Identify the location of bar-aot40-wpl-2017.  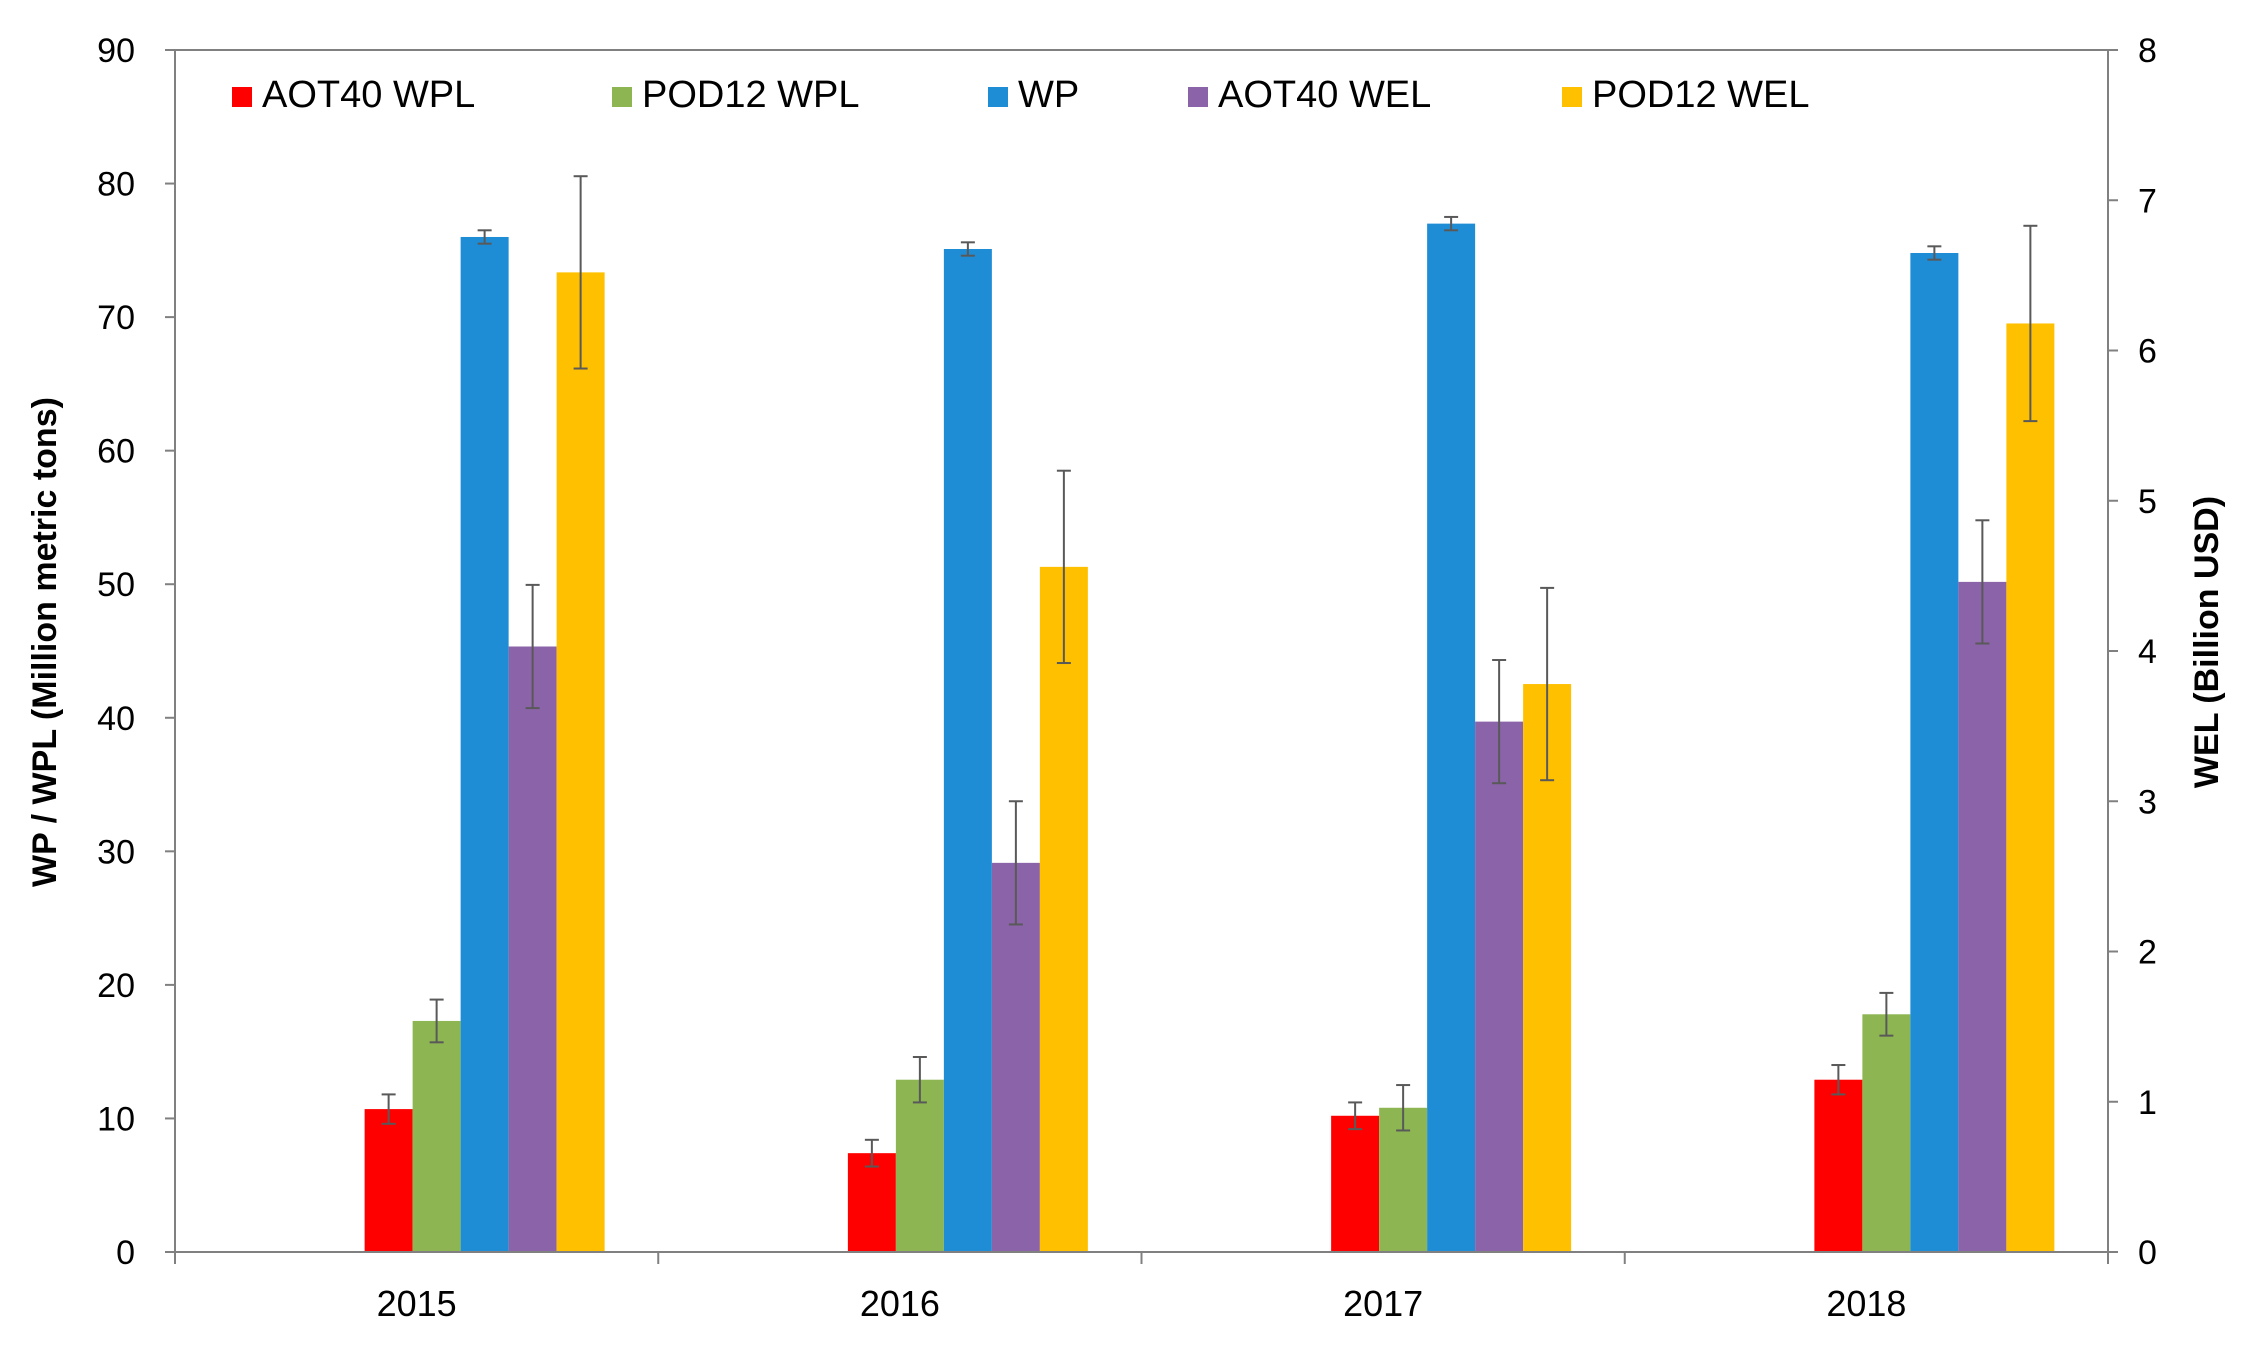
(1355, 1183).